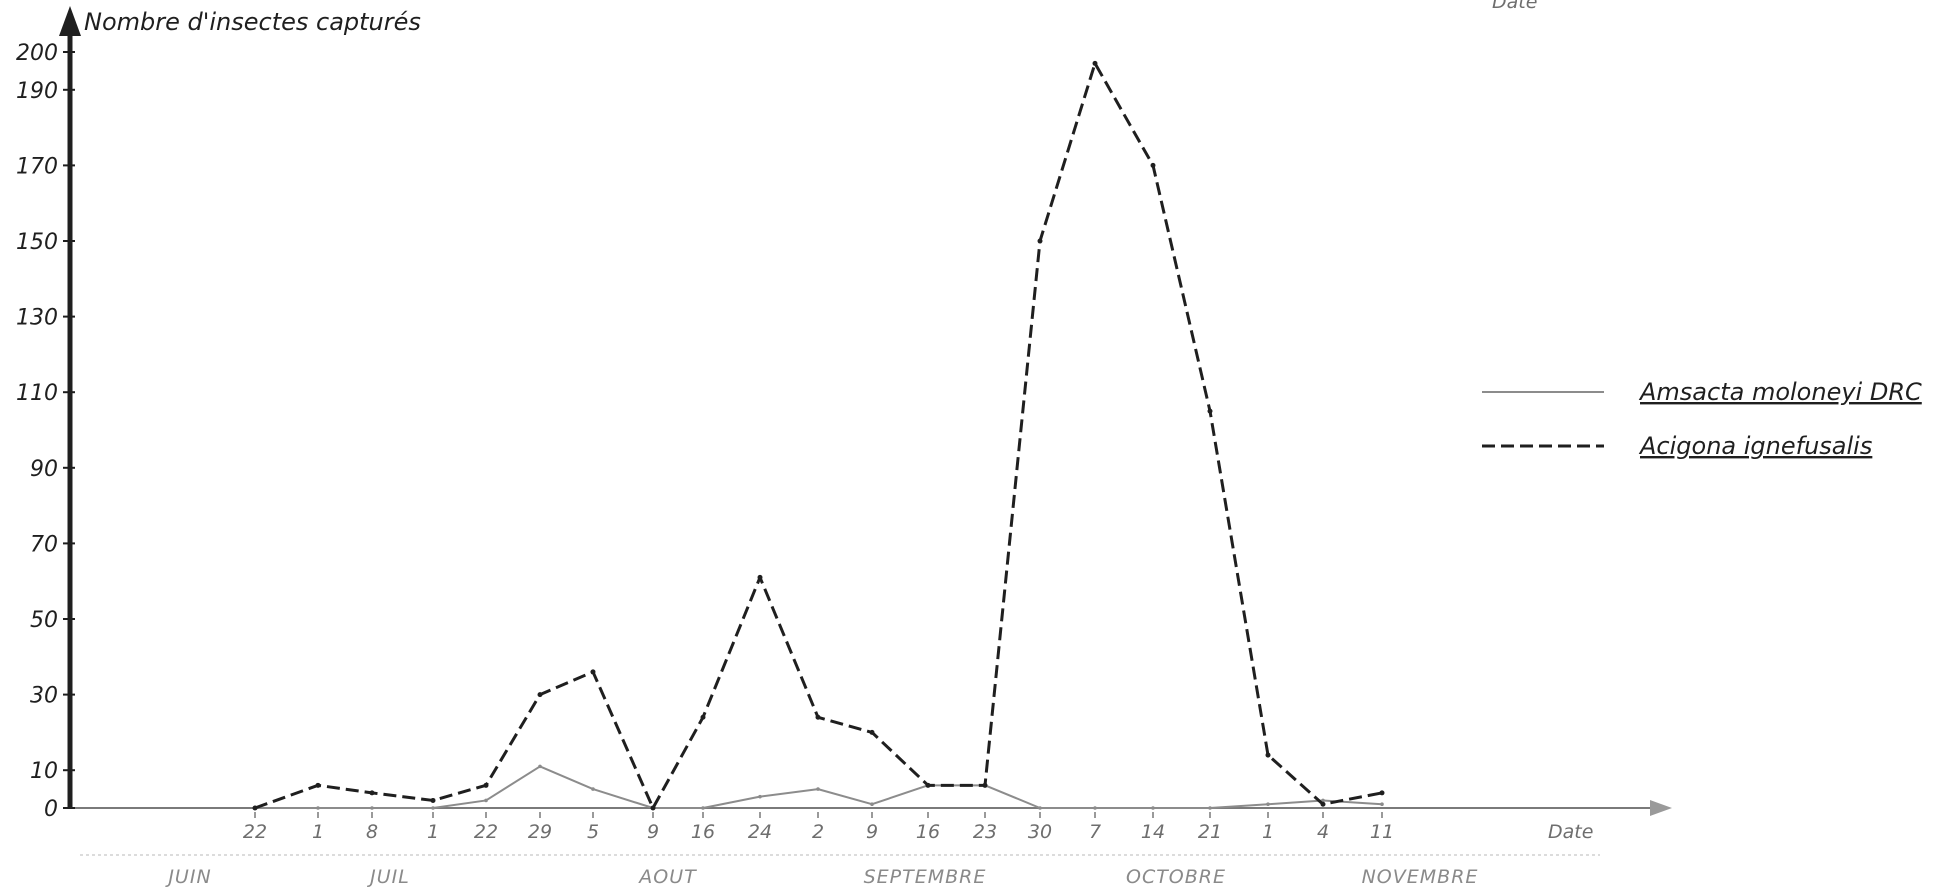 This screenshot has height=893, width=1960. What do you see at coordinates (925, 877) in the screenshot?
I see `month-label: SEPTEMBRE` at bounding box center [925, 877].